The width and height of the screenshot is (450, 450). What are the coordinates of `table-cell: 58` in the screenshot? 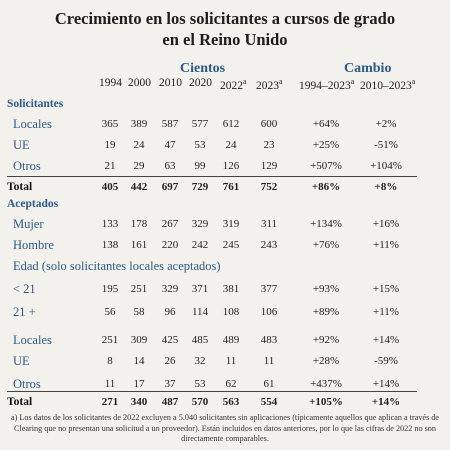 It's located at (139, 312).